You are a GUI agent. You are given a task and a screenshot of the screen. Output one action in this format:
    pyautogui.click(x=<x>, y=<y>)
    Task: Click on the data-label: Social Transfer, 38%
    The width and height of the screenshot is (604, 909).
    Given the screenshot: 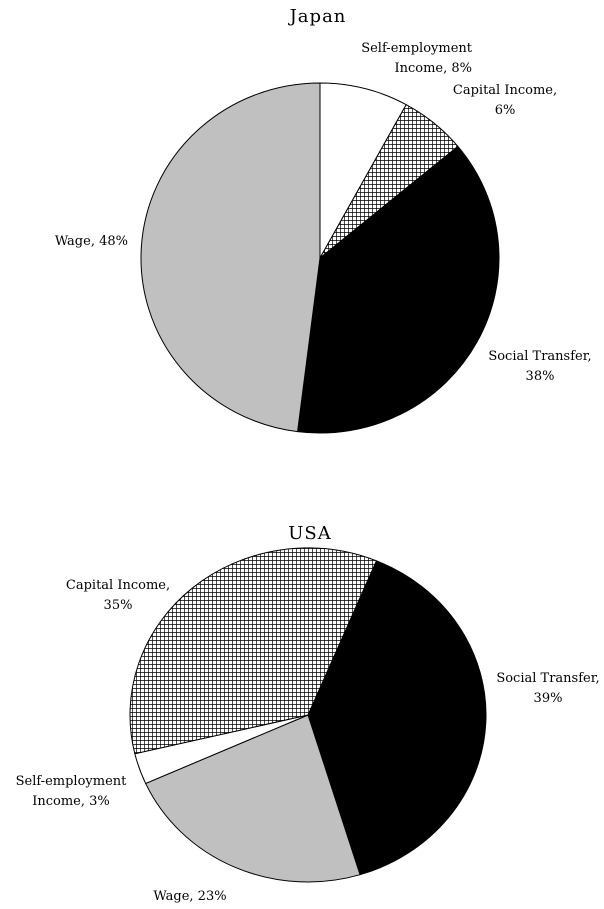 What is the action you would take?
    pyautogui.click(x=539, y=366)
    